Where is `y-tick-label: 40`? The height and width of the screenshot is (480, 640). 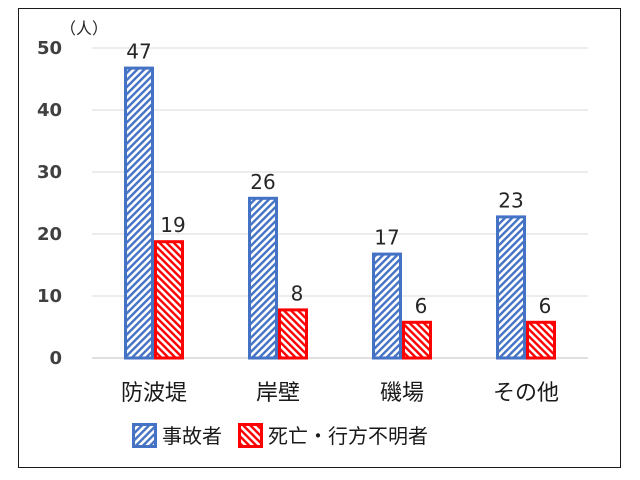
y-tick-label: 40 is located at coordinates (49, 110).